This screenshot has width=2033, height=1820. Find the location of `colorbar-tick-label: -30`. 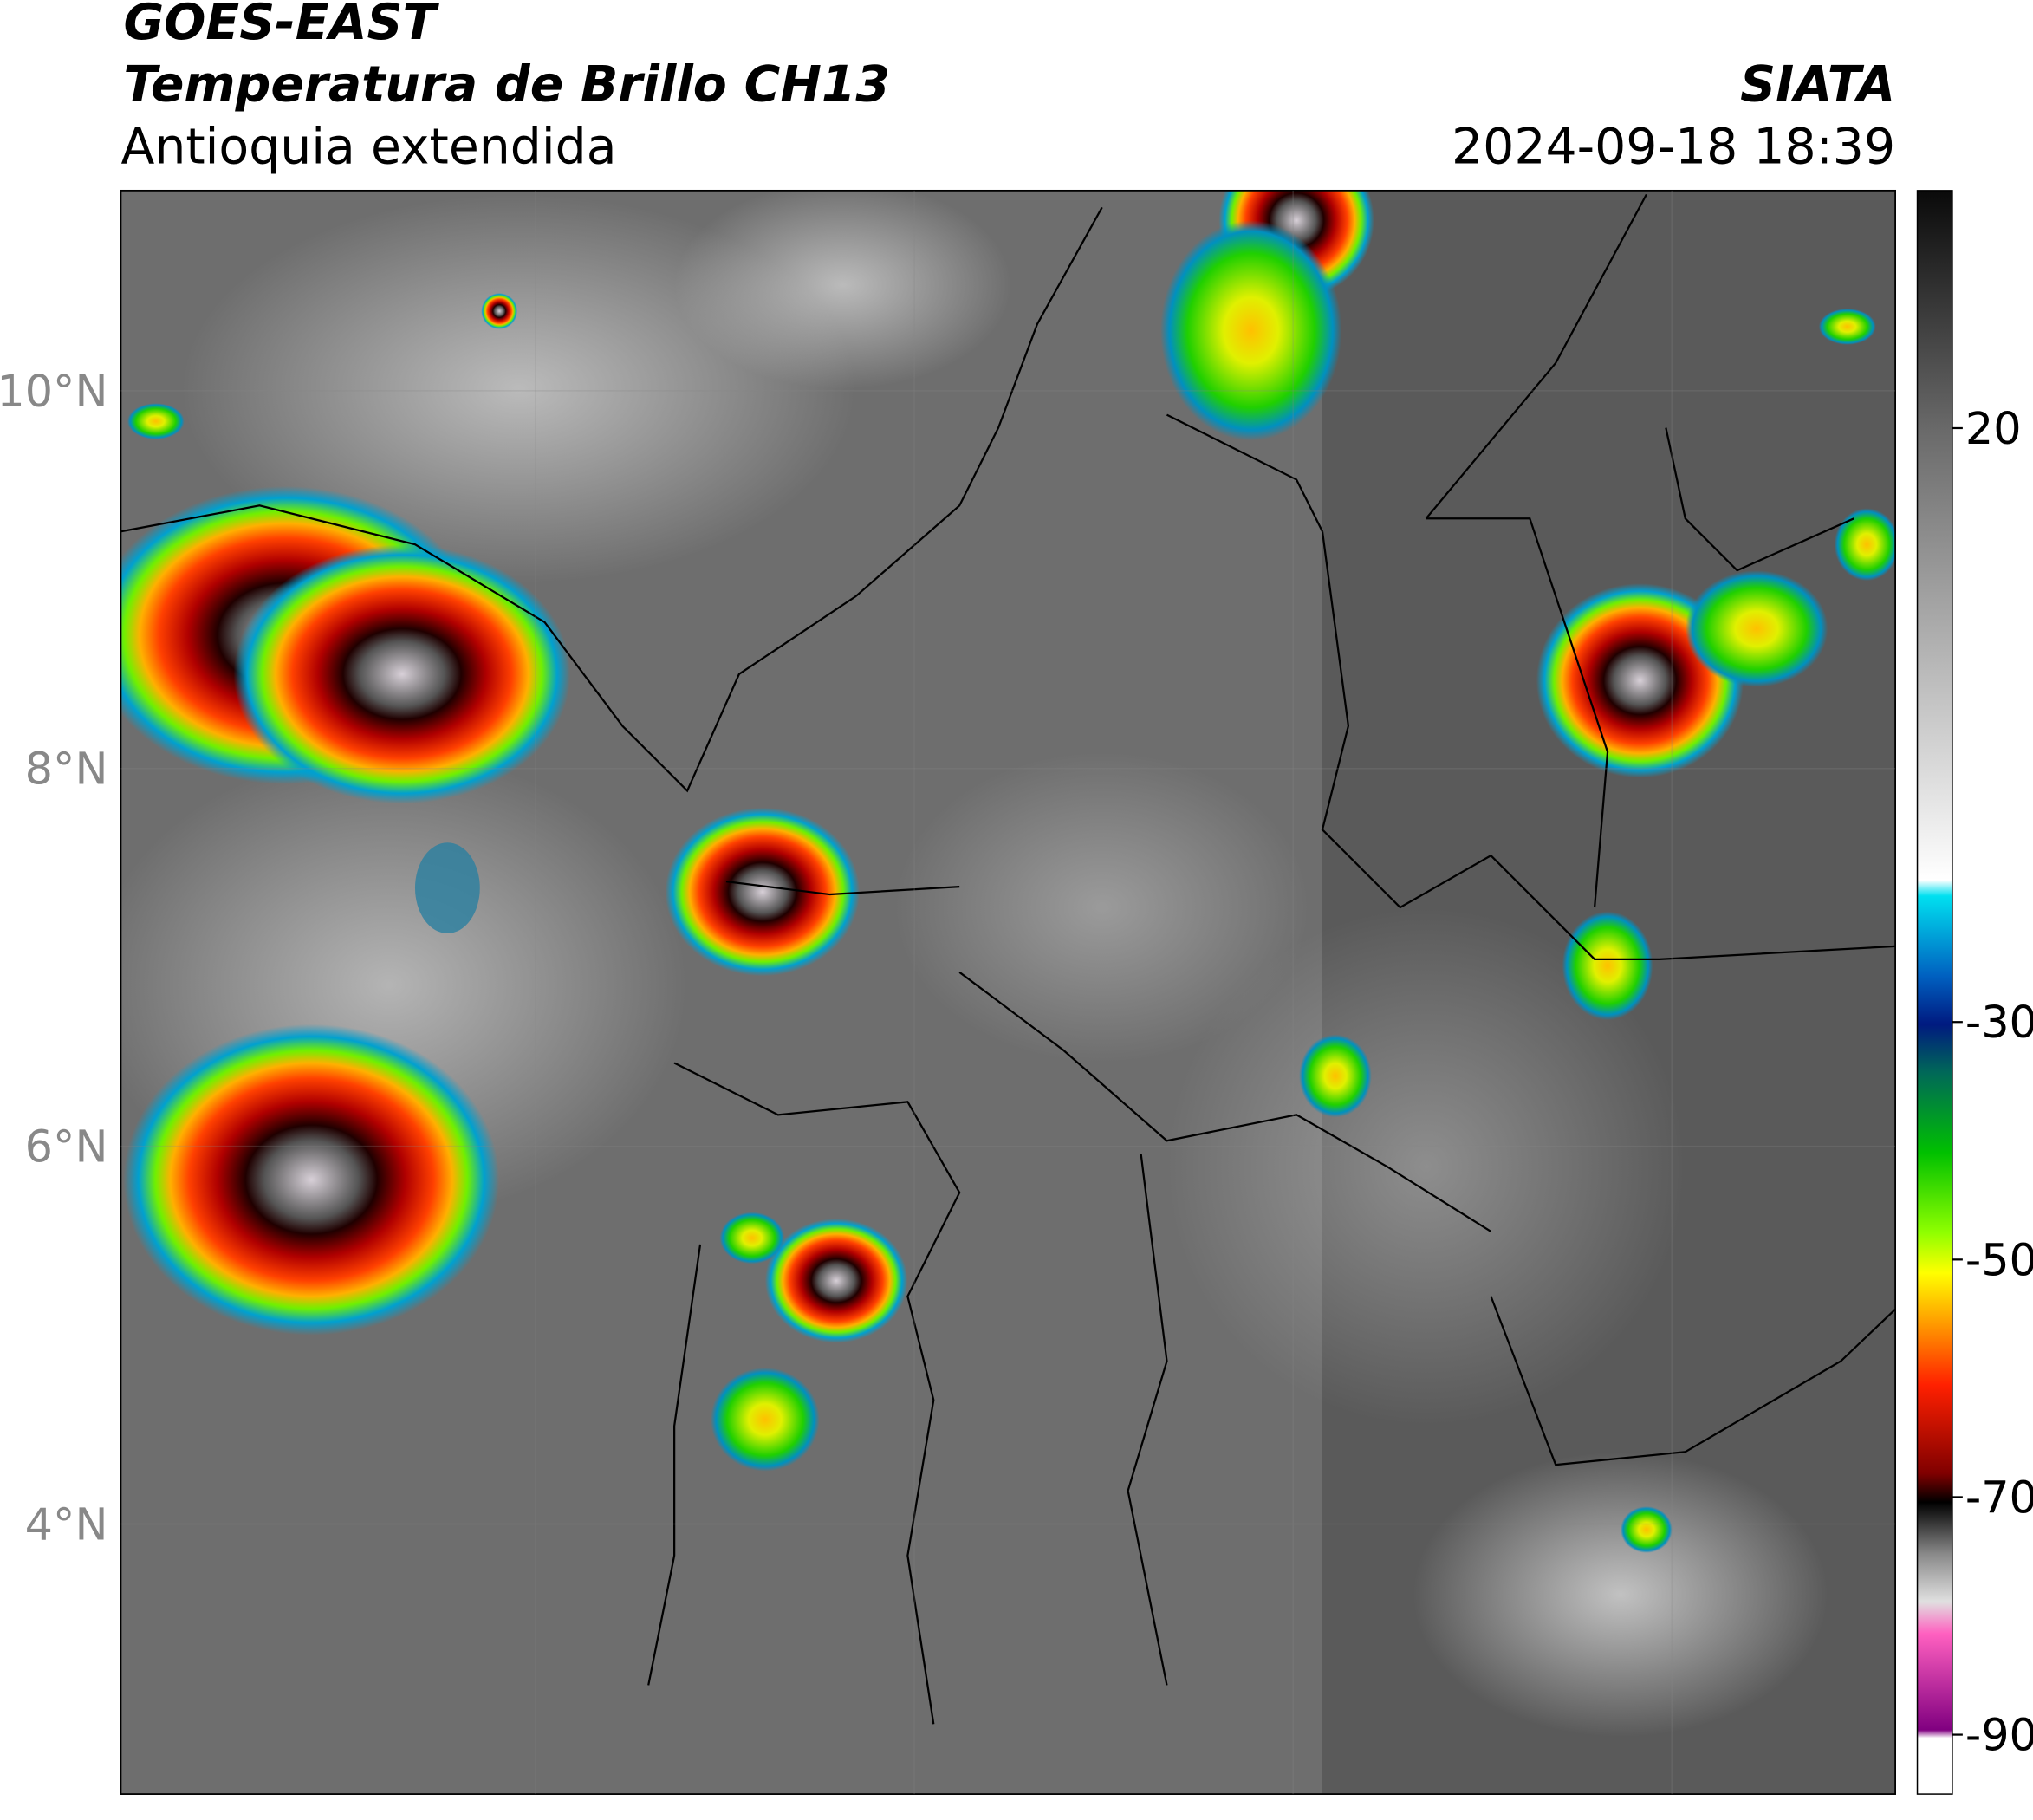

colorbar-tick-label: -30 is located at coordinates (1999, 1022).